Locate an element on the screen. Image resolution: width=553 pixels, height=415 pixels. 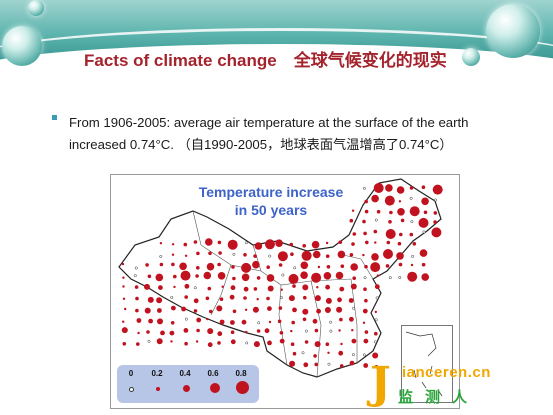
watermark-j: J is located at coordinates (380, 383).